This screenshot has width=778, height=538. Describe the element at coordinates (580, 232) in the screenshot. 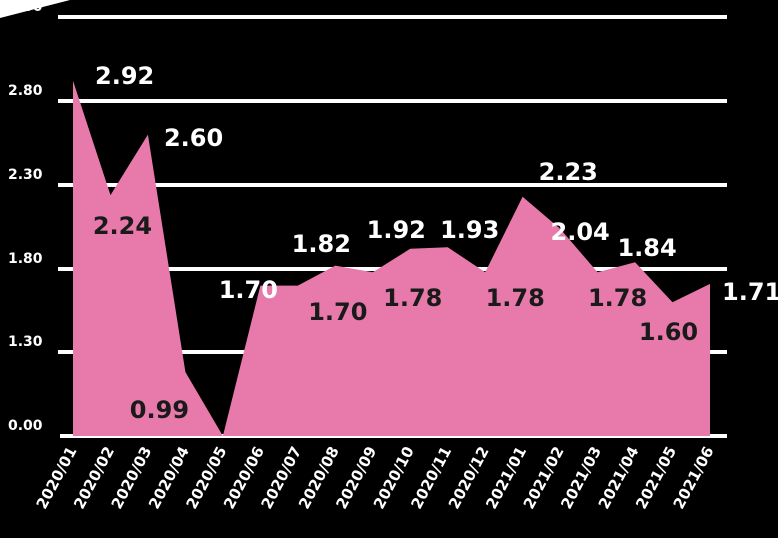

I see `data-label: 2.04` at that location.